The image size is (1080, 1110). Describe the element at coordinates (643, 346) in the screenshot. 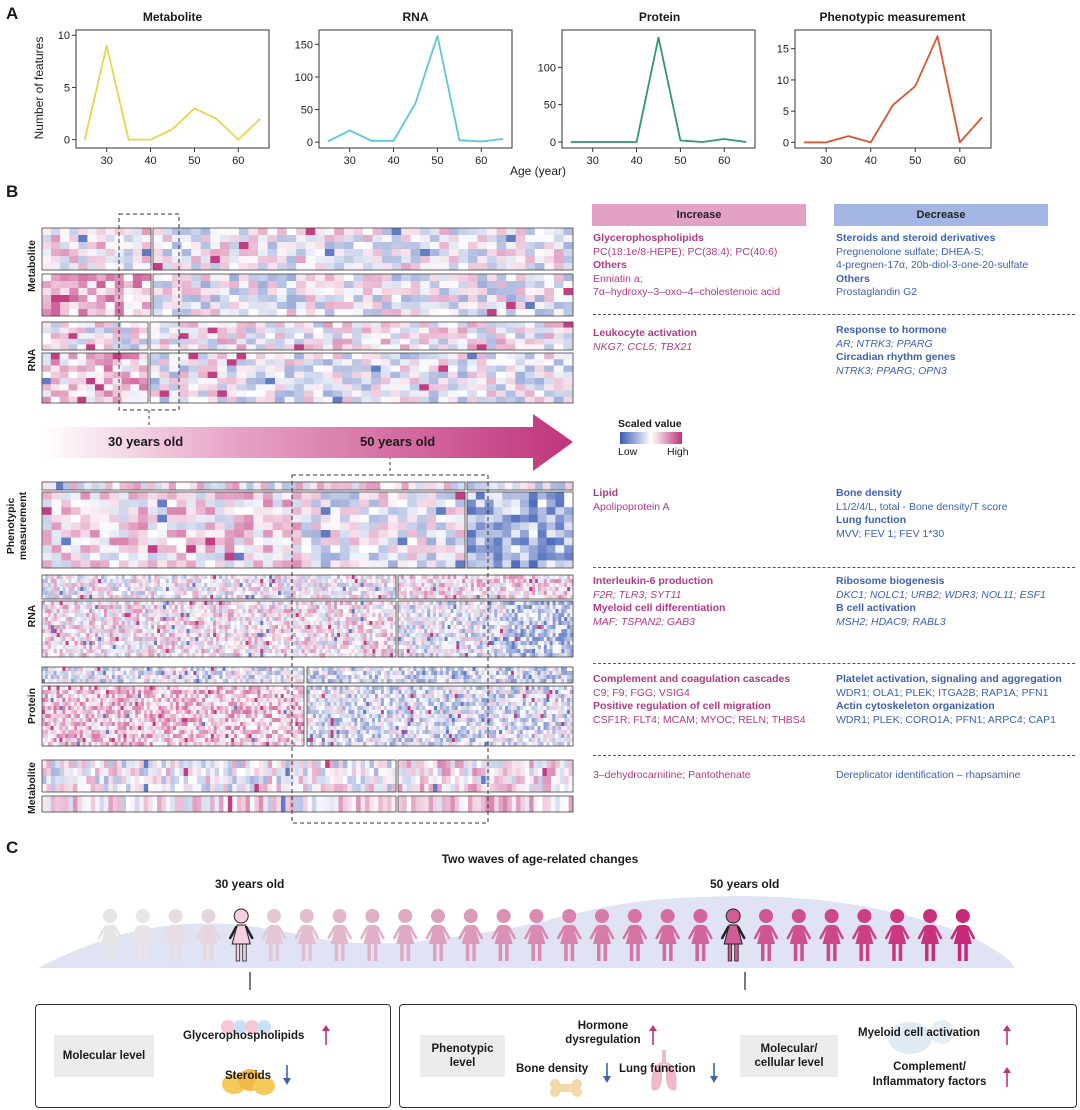

I see `block2-inc-text-1: NKG7; CCL5; TBX21` at that location.